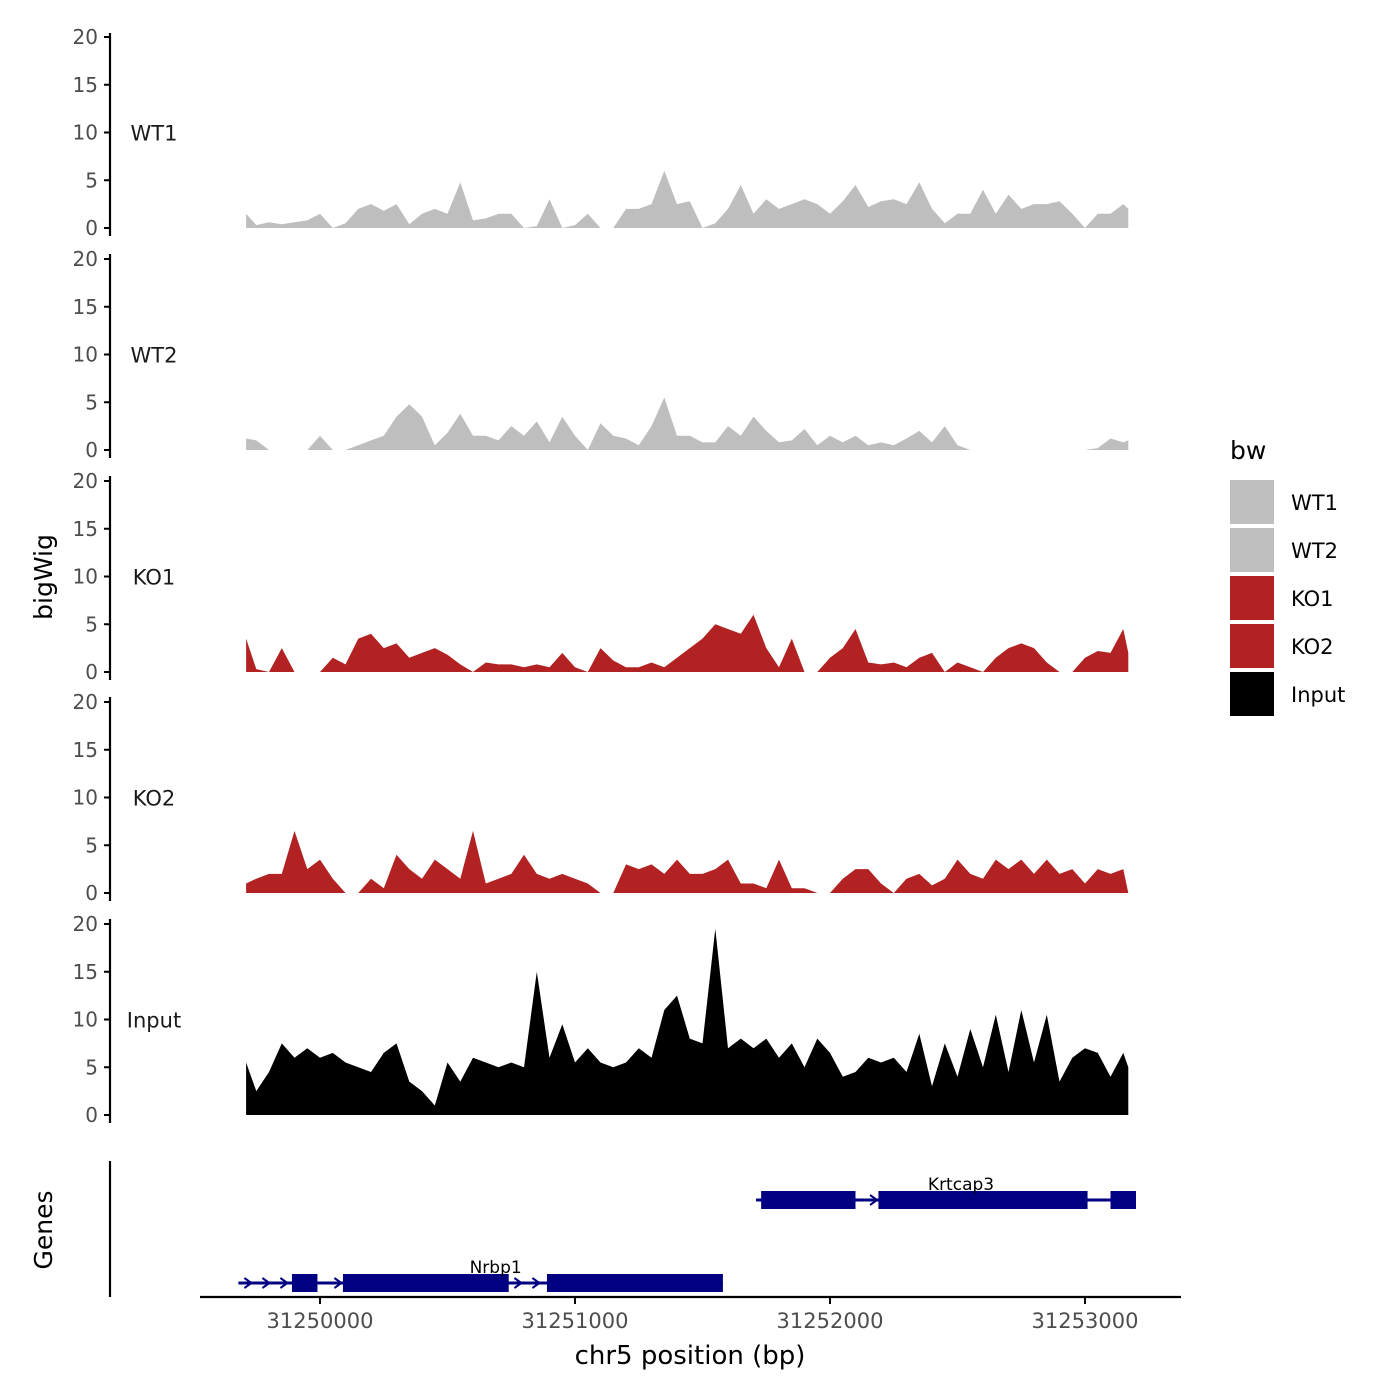 This screenshot has width=1400, height=1400. What do you see at coordinates (687, 1021) in the screenshot?
I see `coverage-area-input` at bounding box center [687, 1021].